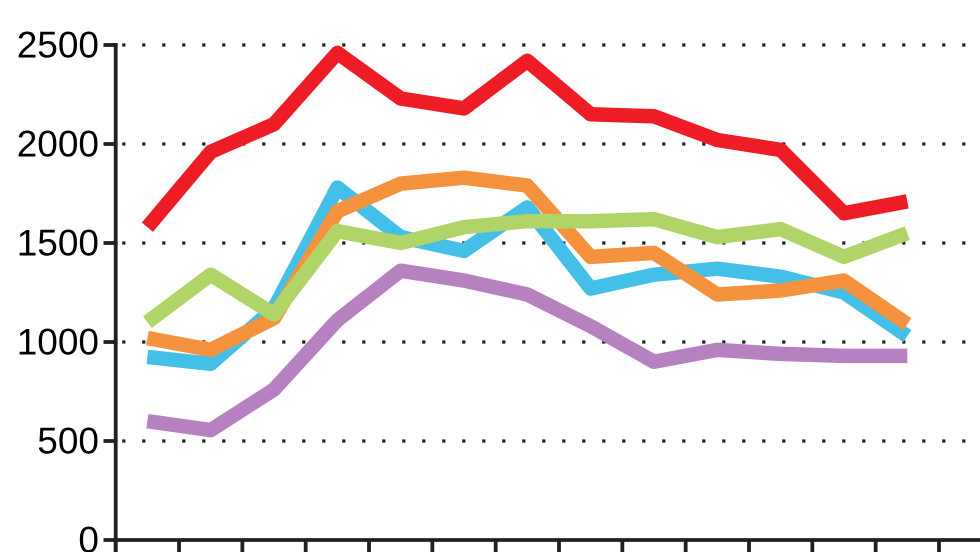  Describe the element at coordinates (58, 45) in the screenshot. I see `y-axis-label: 2500` at that location.